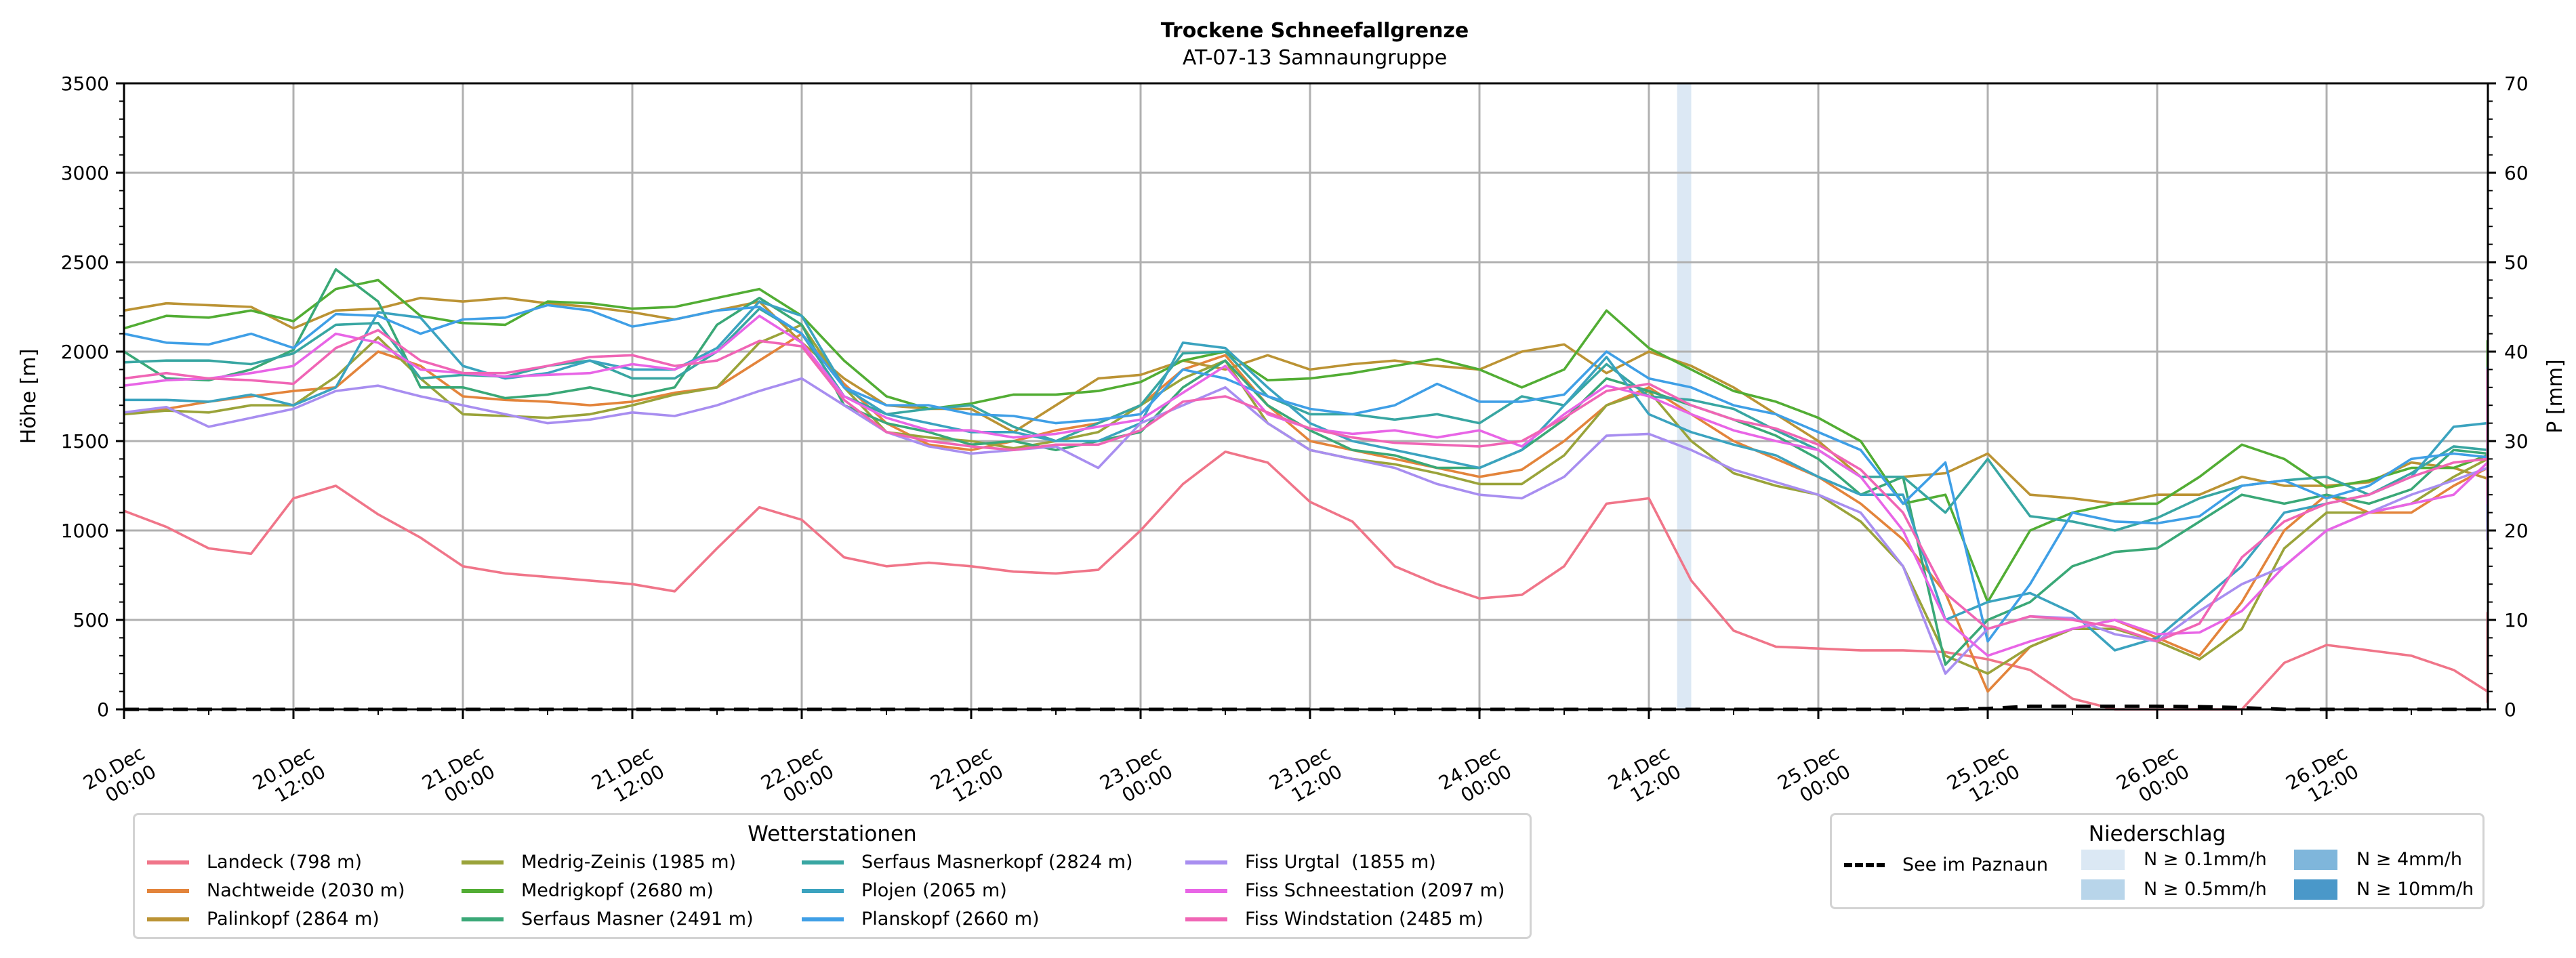 The image size is (2576, 958). Describe the element at coordinates (997, 862) in the screenshot. I see `legend-label: Serfaus Masnerkopf (2824 m)` at that location.